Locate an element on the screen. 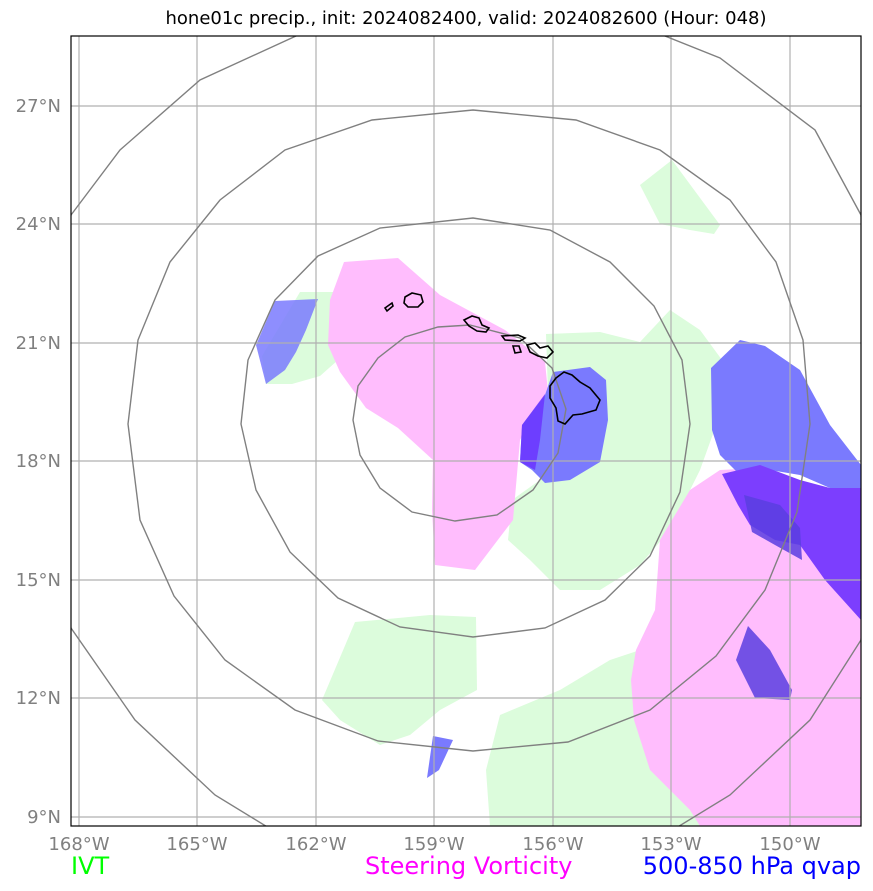 The width and height of the screenshot is (873, 891). qvap-region-hawaii-dark is located at coordinates (532, 432).